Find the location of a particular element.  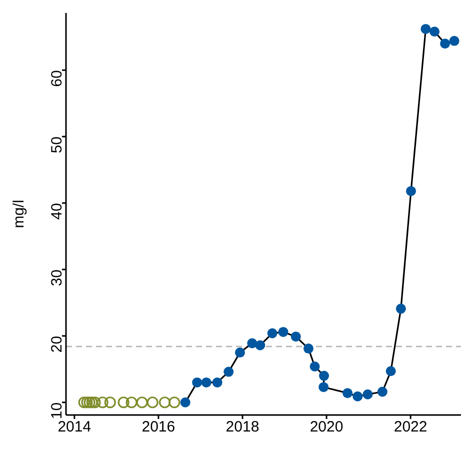

x-tick-label: 2018 is located at coordinates (243, 427).